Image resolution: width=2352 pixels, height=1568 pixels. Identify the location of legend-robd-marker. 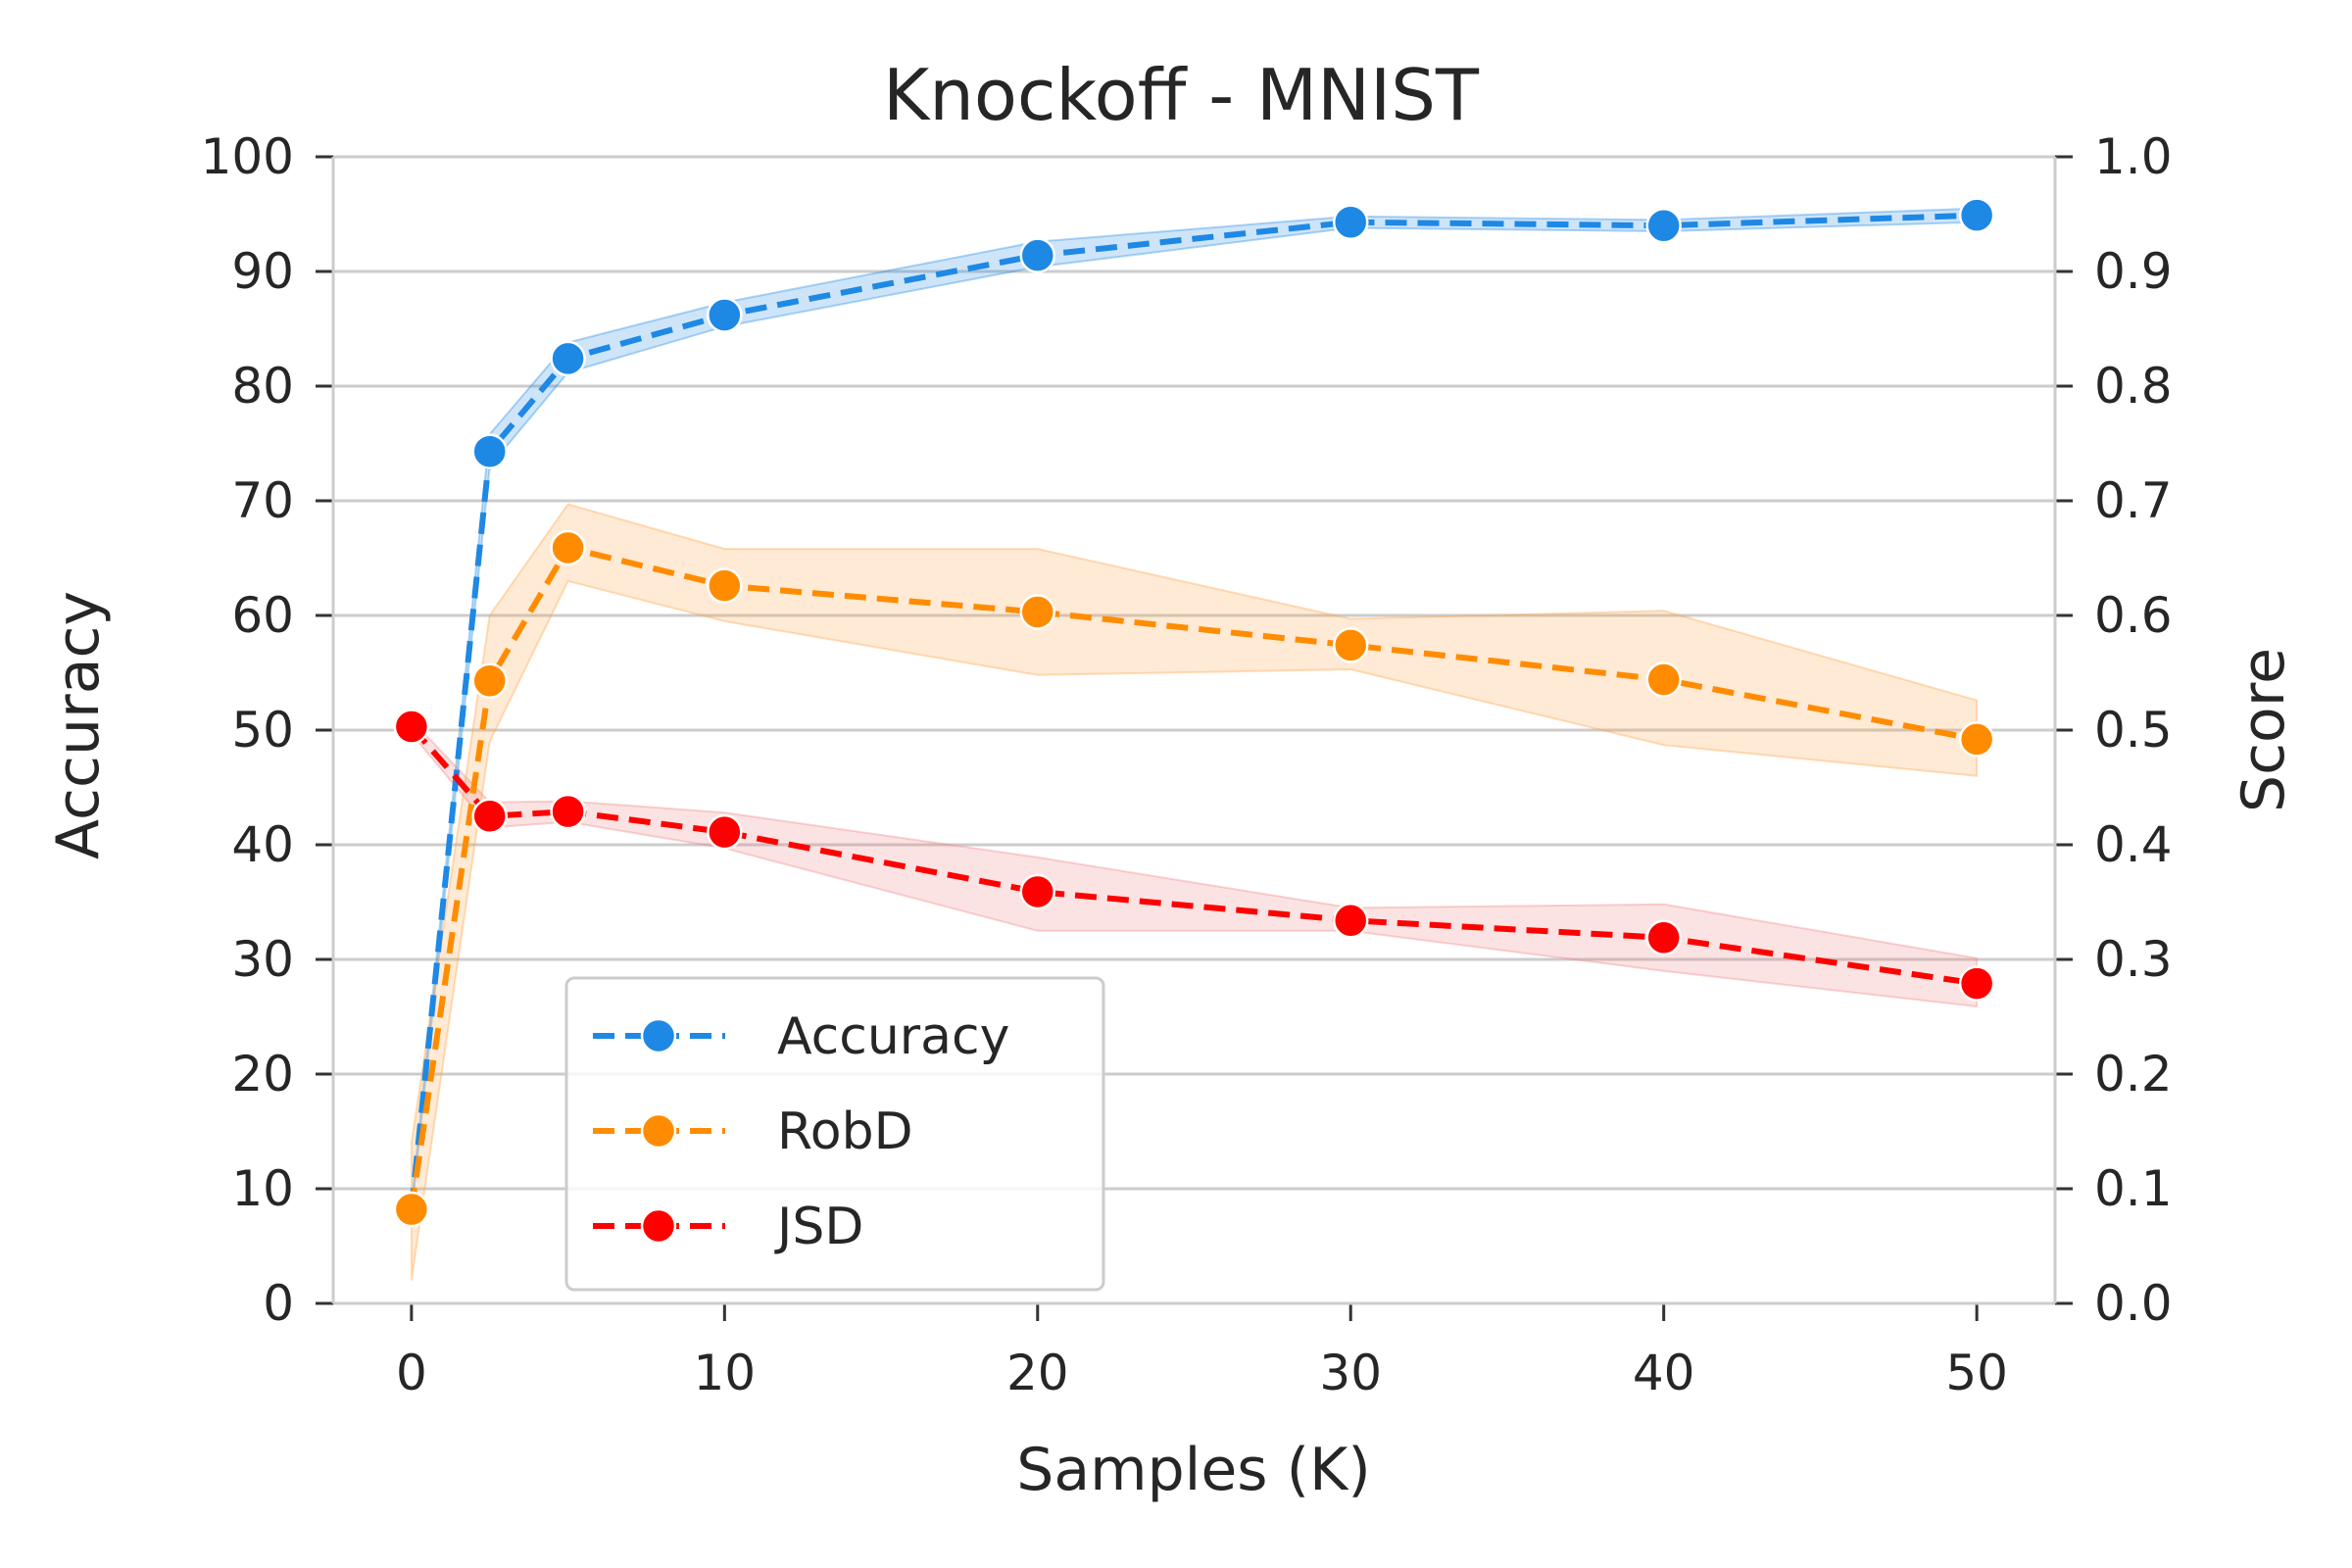
(658, 1131).